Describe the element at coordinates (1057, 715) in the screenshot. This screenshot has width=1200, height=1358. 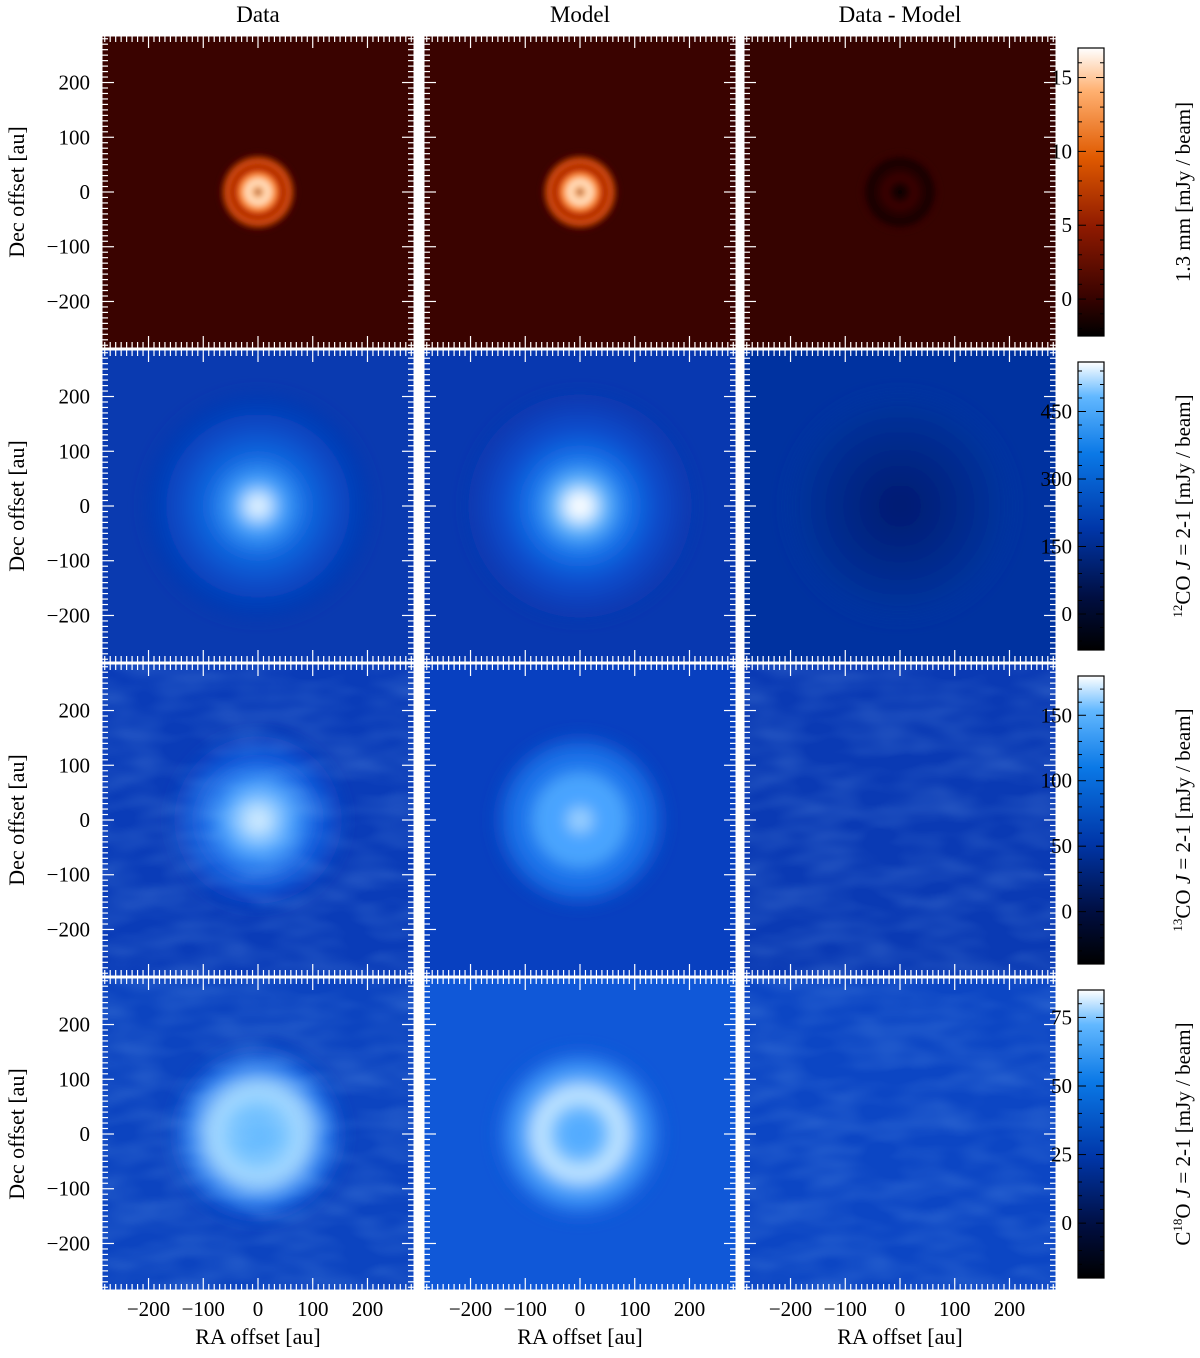
I see `colorbar-tick-label: 150` at that location.